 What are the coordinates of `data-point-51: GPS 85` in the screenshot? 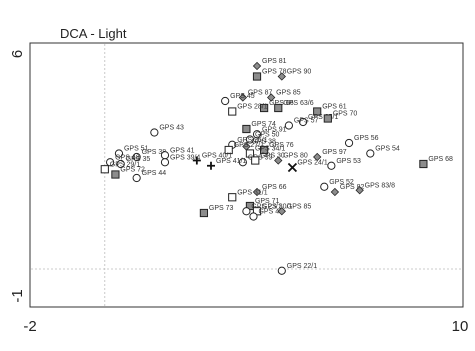 It's located at (294, 209).